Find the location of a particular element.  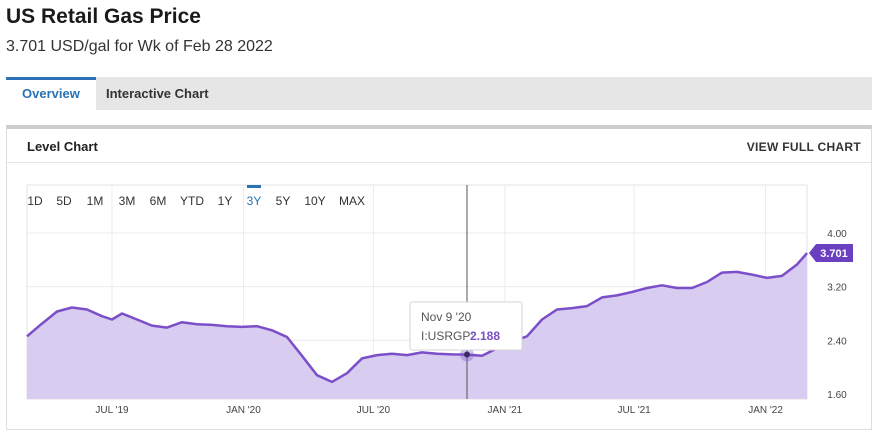

range-active-indicator is located at coordinates (254, 186).